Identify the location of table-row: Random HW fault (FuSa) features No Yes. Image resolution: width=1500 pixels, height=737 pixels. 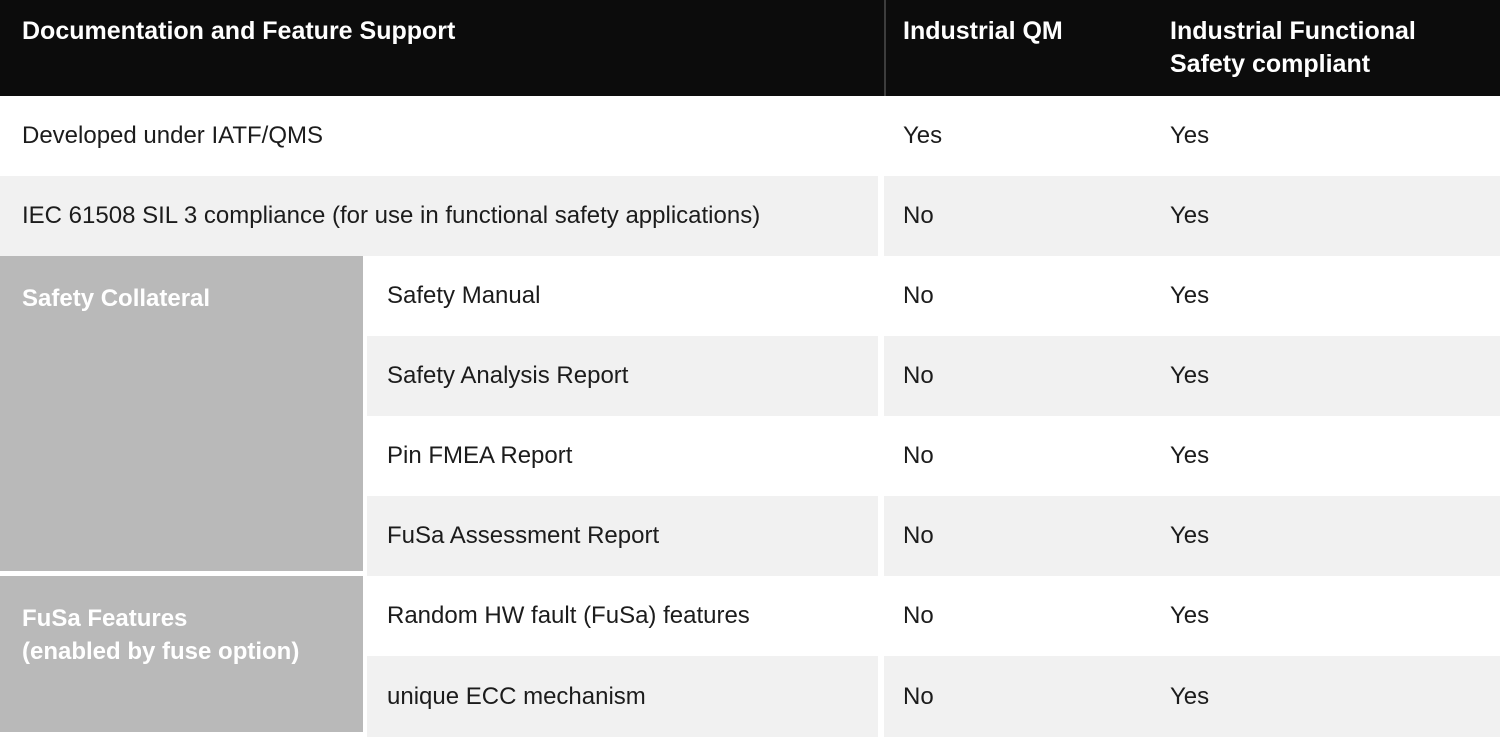
(933, 616).